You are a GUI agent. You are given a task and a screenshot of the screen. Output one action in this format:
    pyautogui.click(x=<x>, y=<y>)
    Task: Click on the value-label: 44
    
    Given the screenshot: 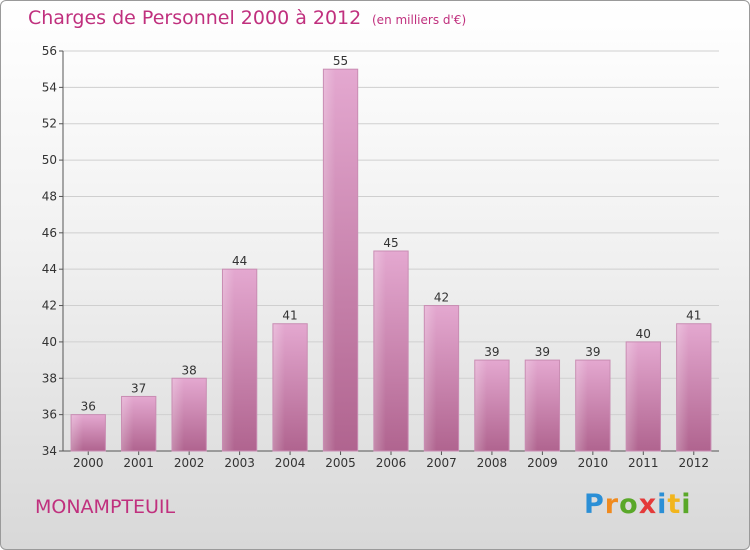 What is the action you would take?
    pyautogui.click(x=239, y=261)
    